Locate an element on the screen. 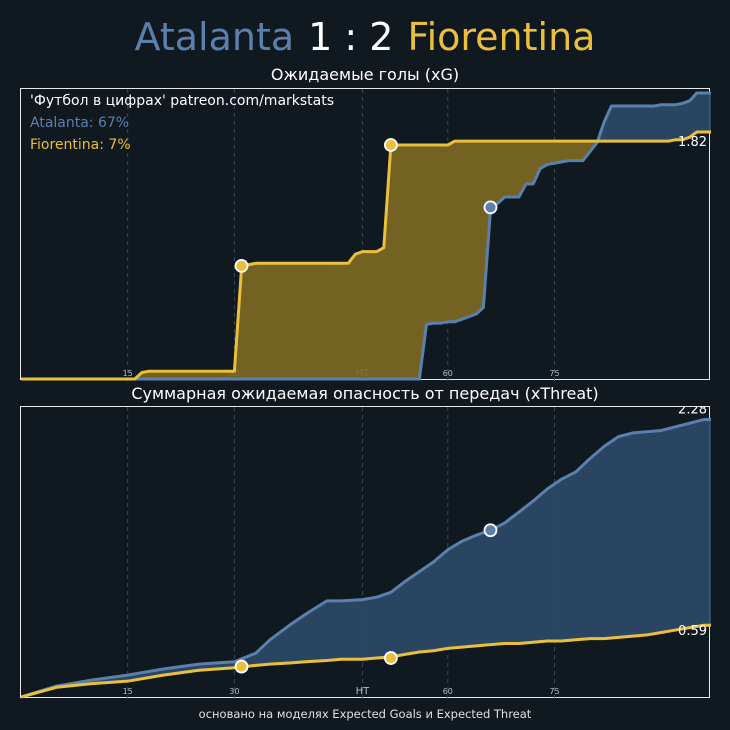 This screenshot has width=730, height=730. lead-area-home is located at coordinates (654, 117).